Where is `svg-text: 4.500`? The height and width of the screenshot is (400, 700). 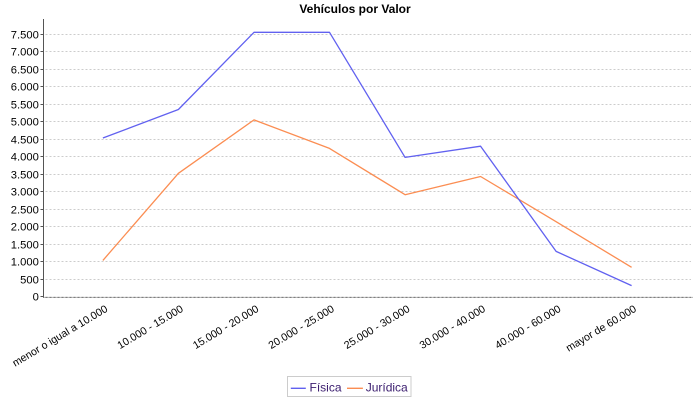
svg-text: 4.500 is located at coordinates (25, 141).